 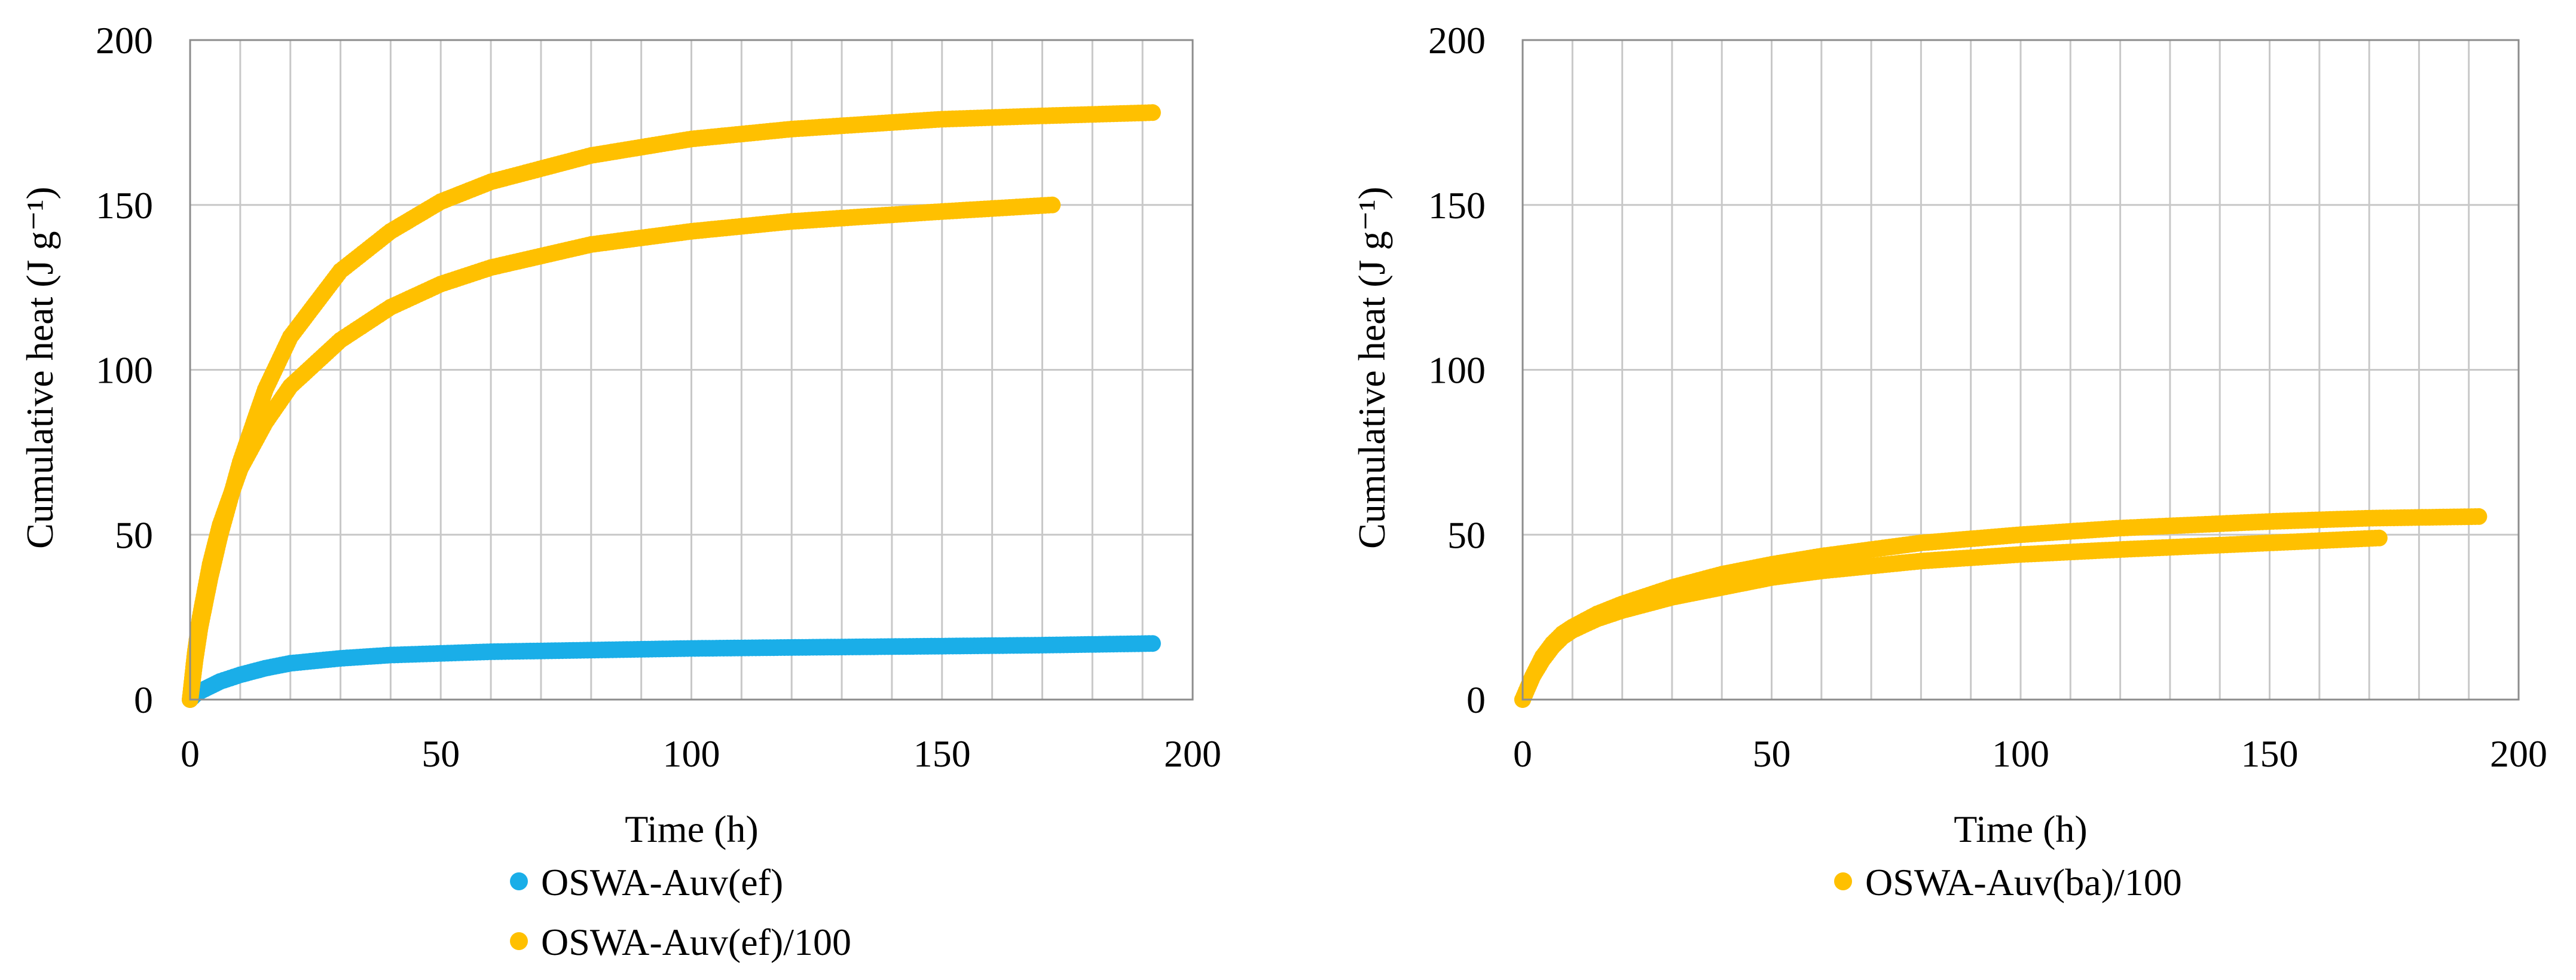 I want to click on legend-label-oswa-auv-ef: OSWA-Auv(ef), so click(x=662, y=882).